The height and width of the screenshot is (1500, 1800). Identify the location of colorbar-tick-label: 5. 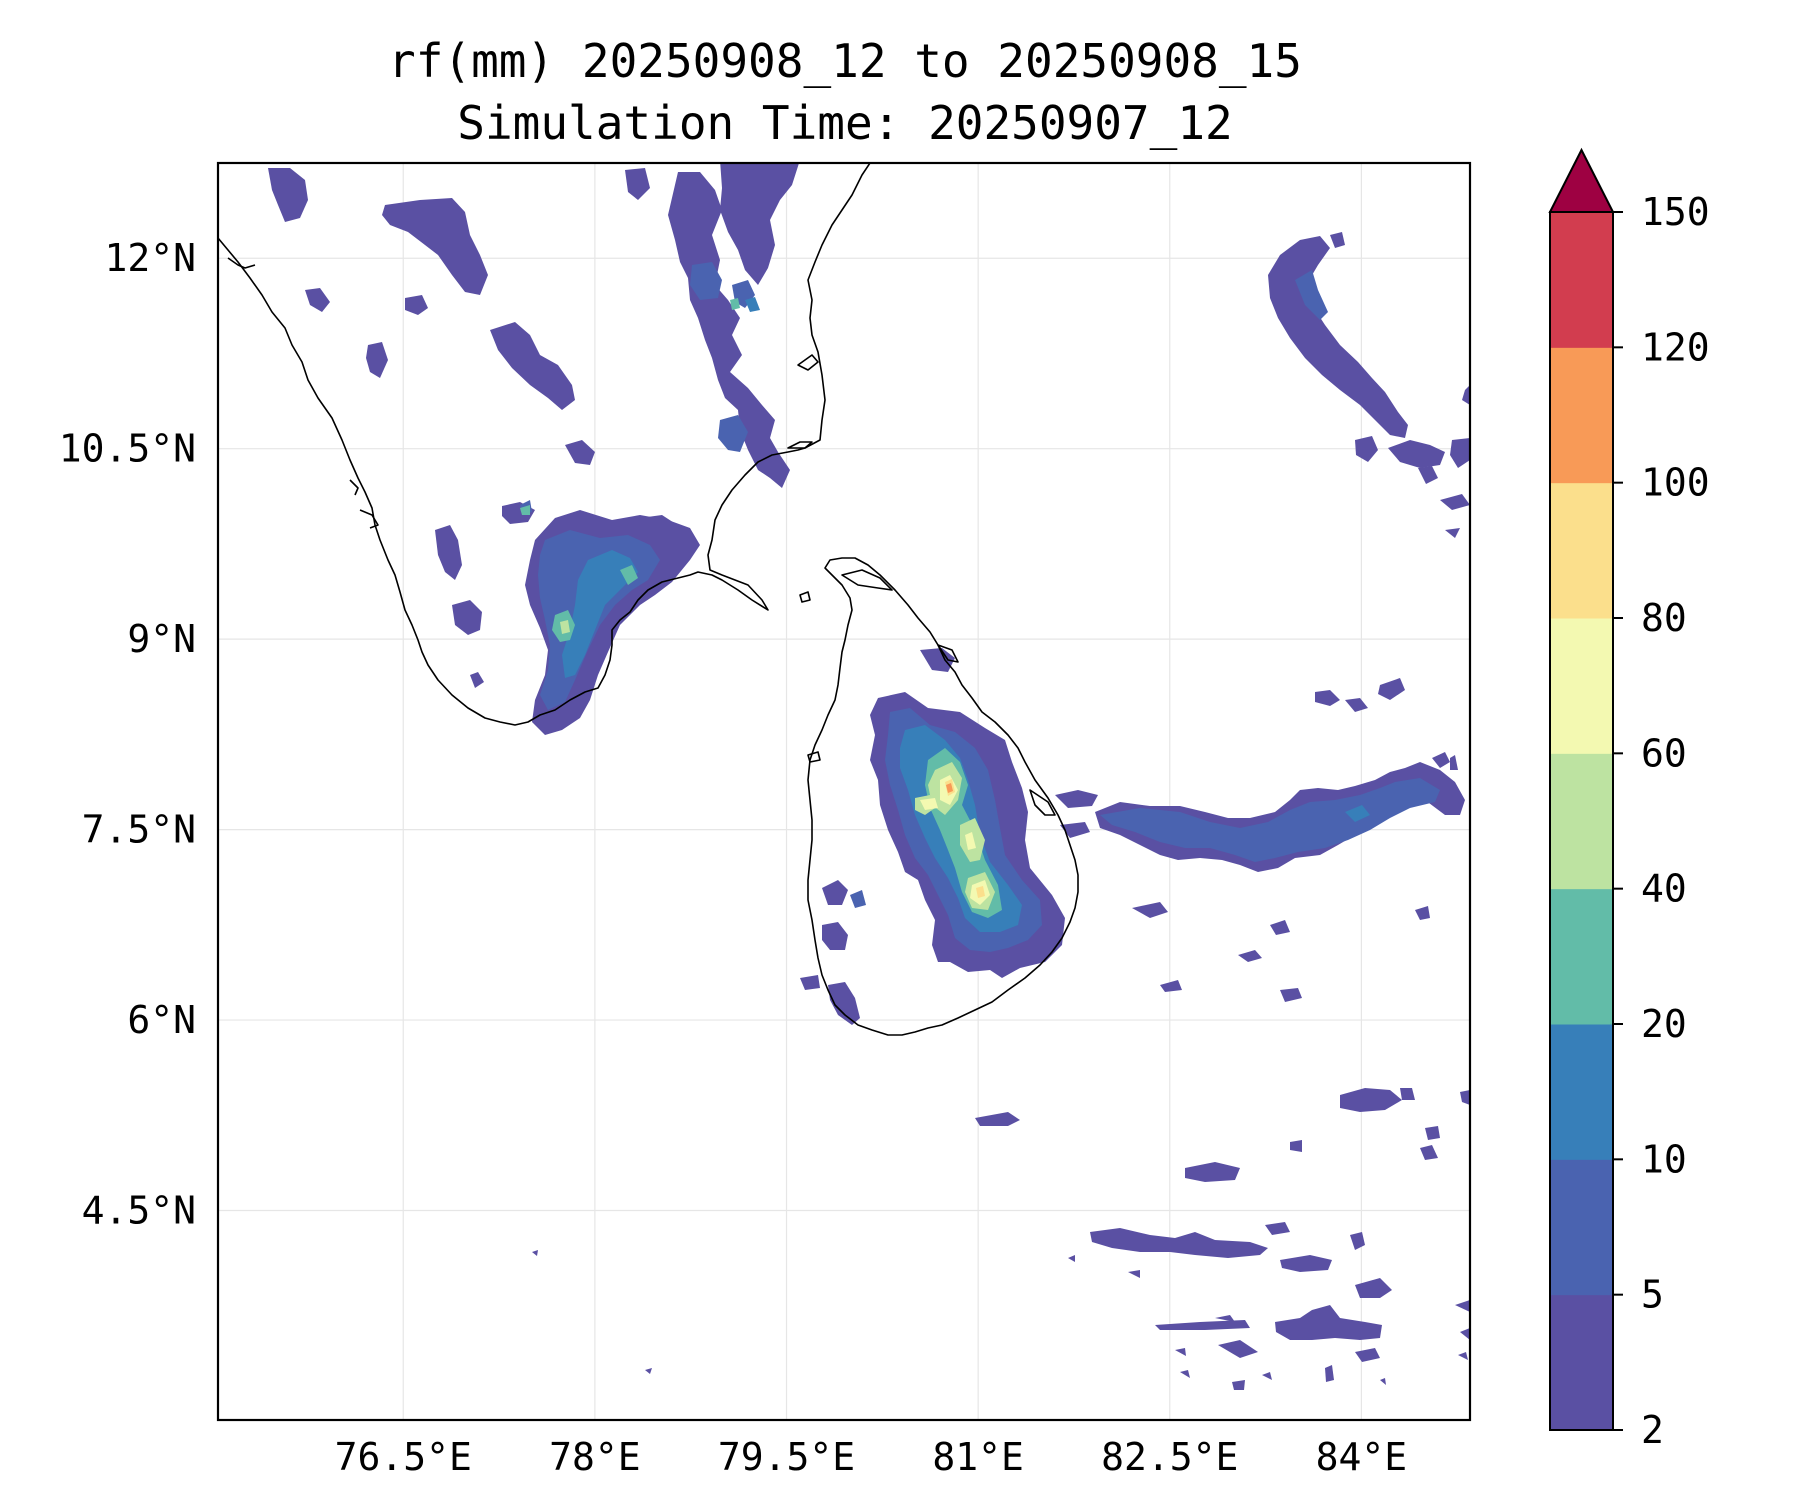
(1652, 1295).